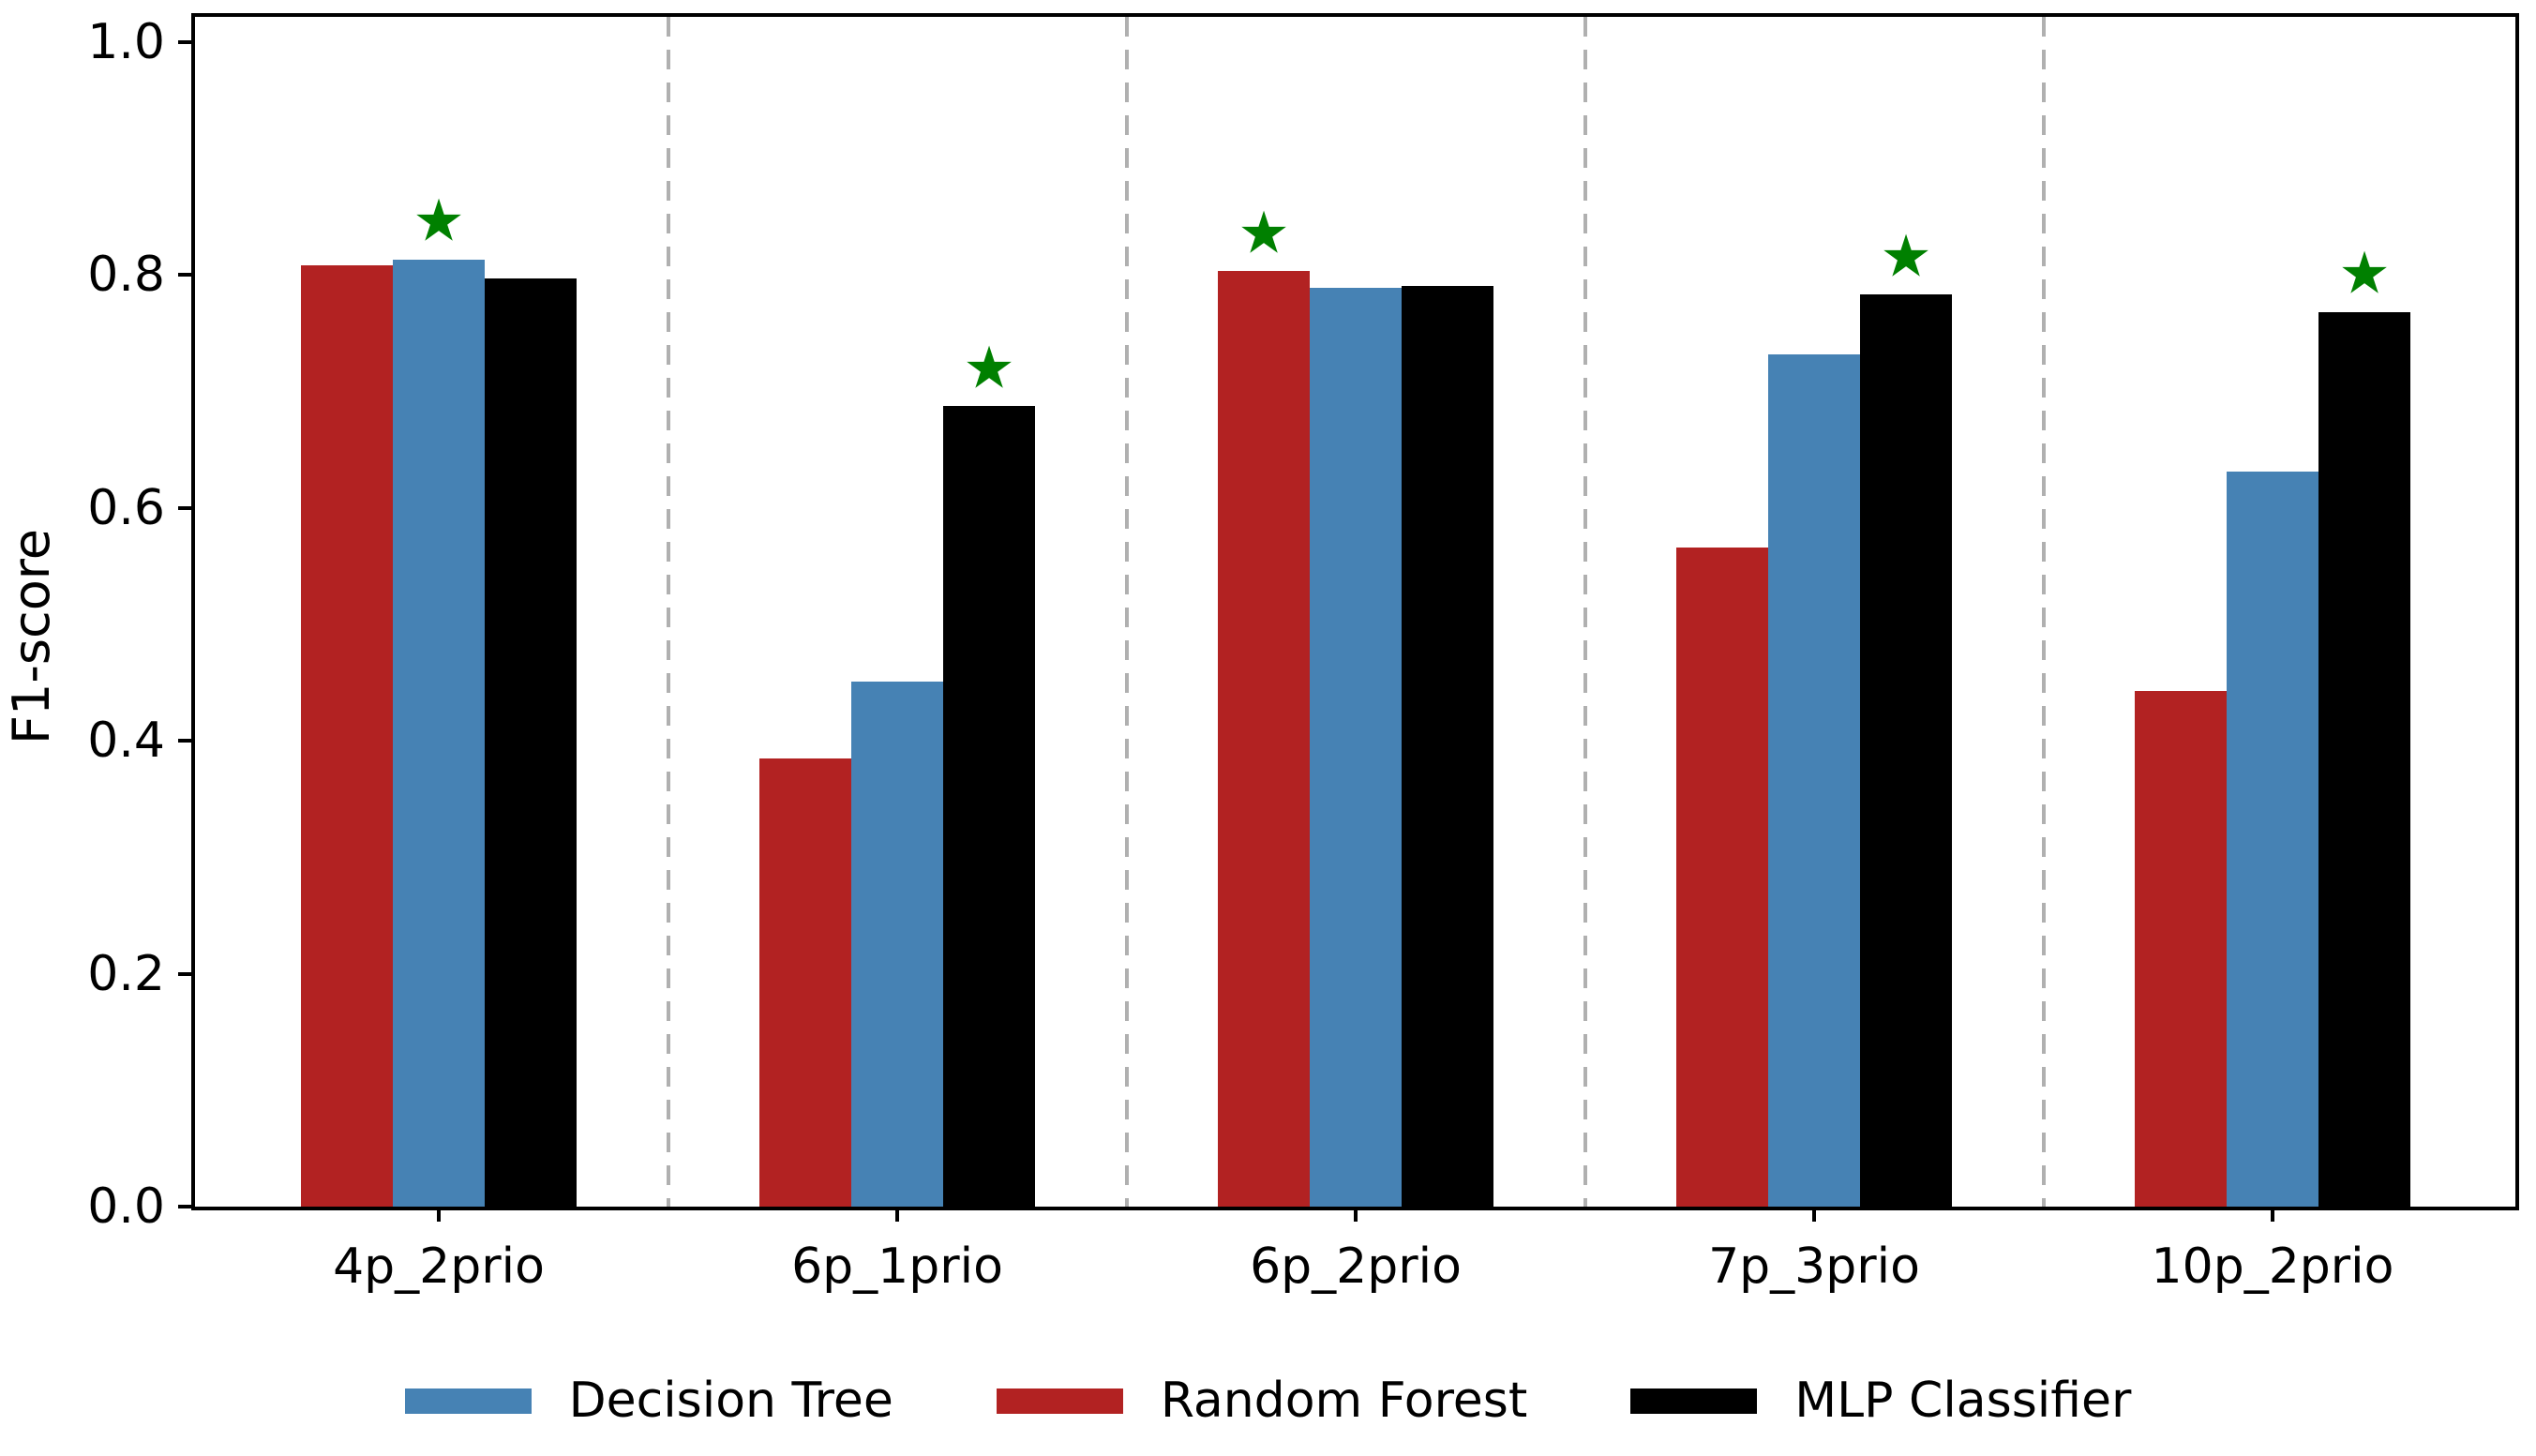  What do you see at coordinates (2364, 273) in the screenshot?
I see `best-marker-star-10p_2prio: ★` at bounding box center [2364, 273].